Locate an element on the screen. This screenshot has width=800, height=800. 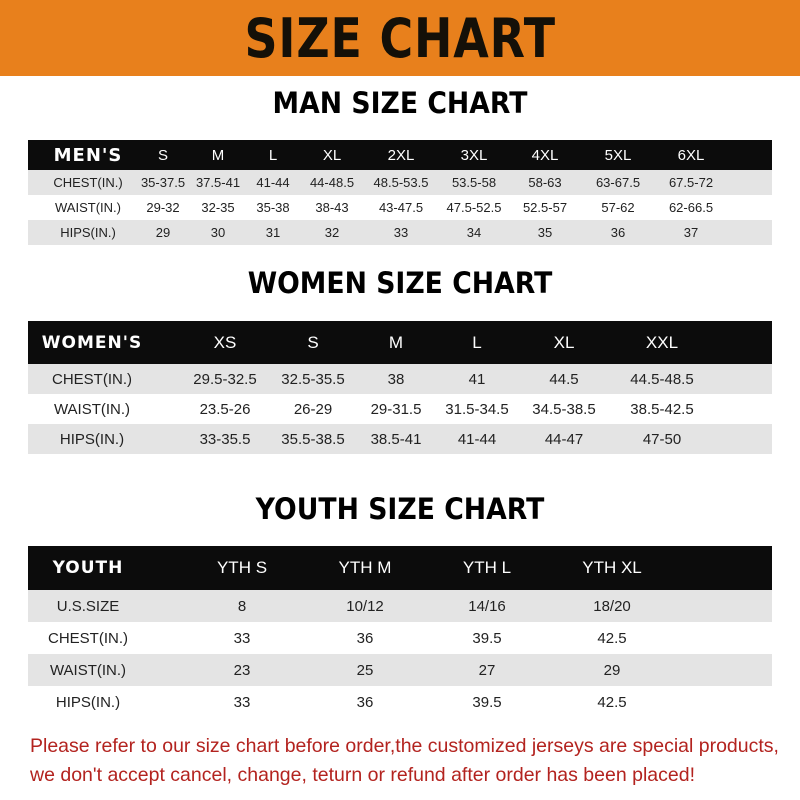
table-cell: 6XL is located at coordinates (691, 155).